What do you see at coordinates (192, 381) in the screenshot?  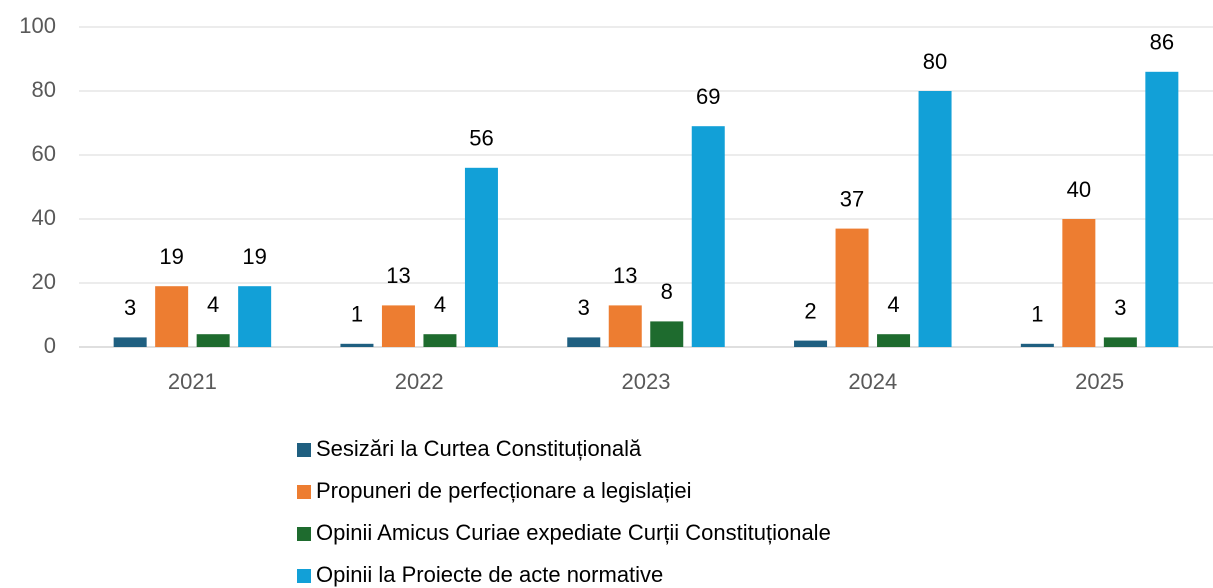 I see `x-tick-label: 2021` at bounding box center [192, 381].